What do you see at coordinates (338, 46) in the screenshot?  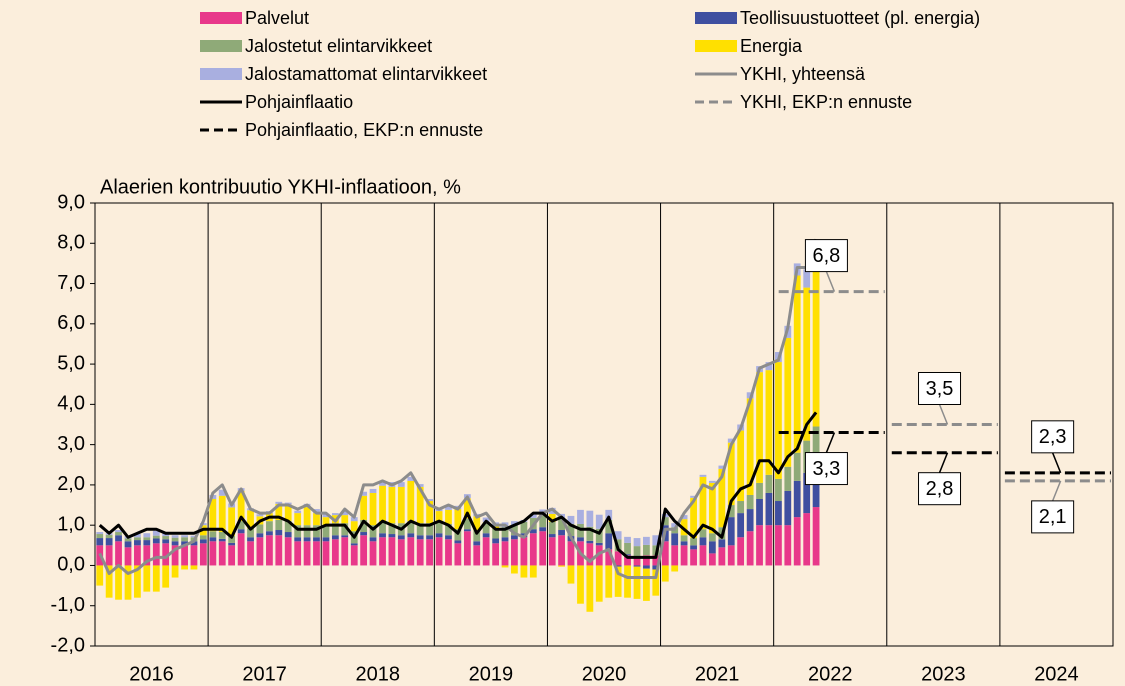 I see `legend-label: Jalostetut elintarvikkeet` at bounding box center [338, 46].